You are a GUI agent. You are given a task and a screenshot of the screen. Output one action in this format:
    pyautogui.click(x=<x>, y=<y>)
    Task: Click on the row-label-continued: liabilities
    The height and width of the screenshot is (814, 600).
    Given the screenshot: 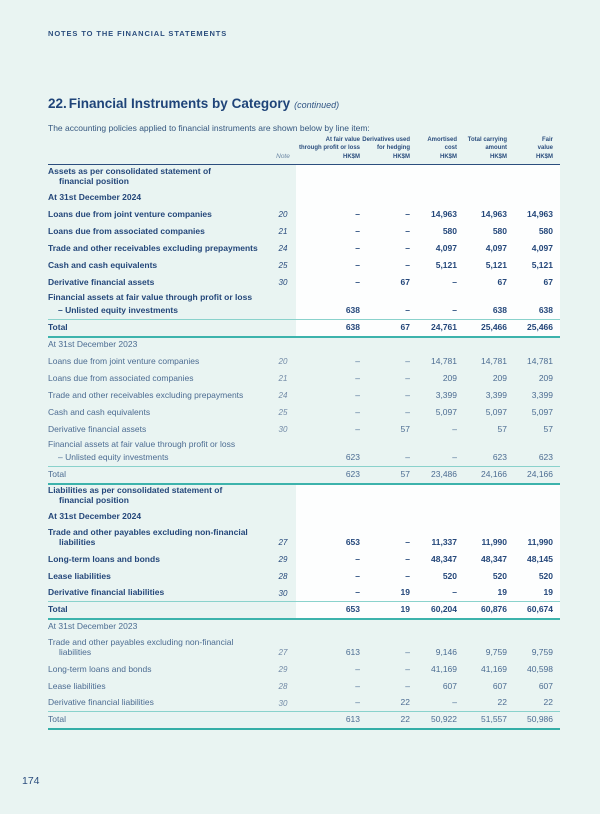 What is the action you would take?
    pyautogui.click(x=77, y=541)
    